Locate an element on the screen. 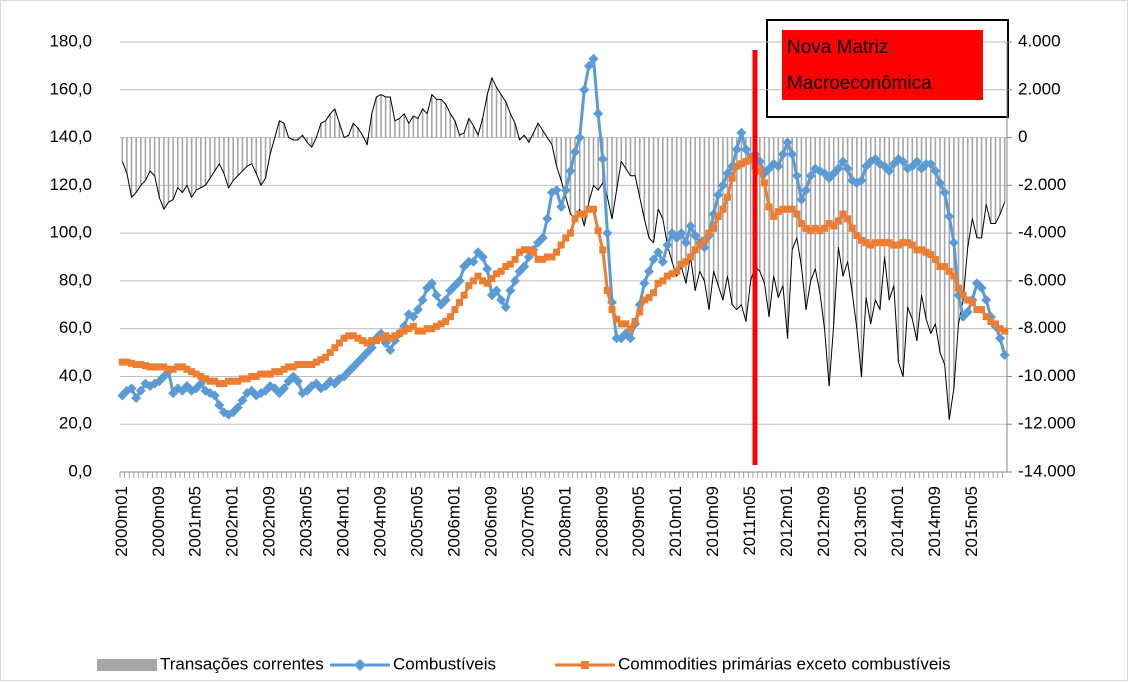 The image size is (1130, 682). y2-tick-label: 4.000 is located at coordinates (1039, 40).